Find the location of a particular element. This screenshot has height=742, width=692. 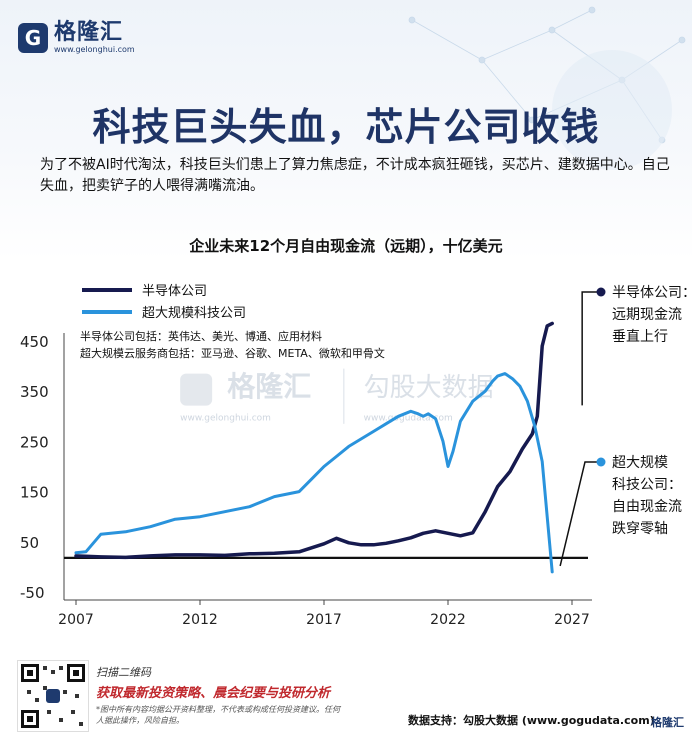

qr-pattern is located at coordinates (53, 696).